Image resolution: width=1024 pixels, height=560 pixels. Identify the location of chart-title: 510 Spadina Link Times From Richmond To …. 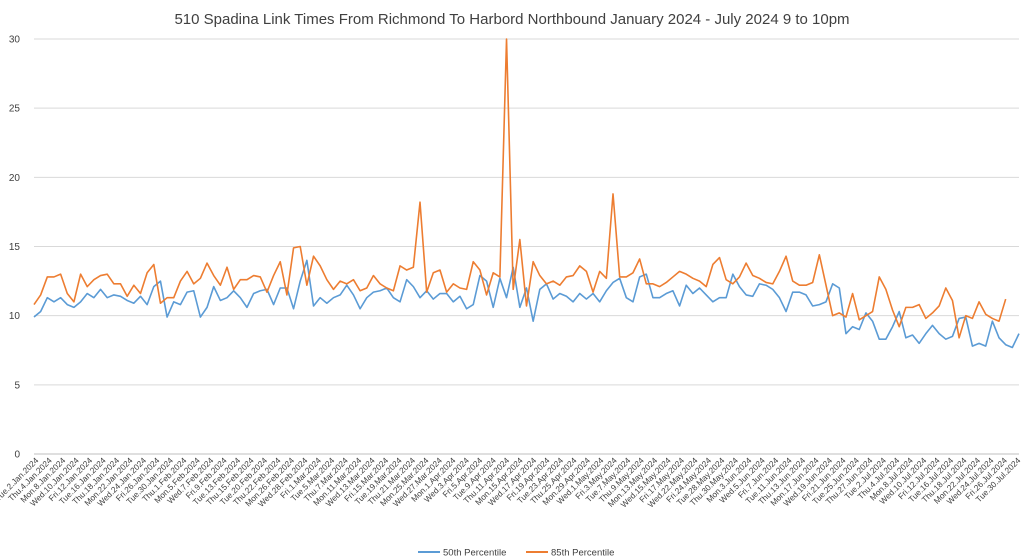
(511, 19).